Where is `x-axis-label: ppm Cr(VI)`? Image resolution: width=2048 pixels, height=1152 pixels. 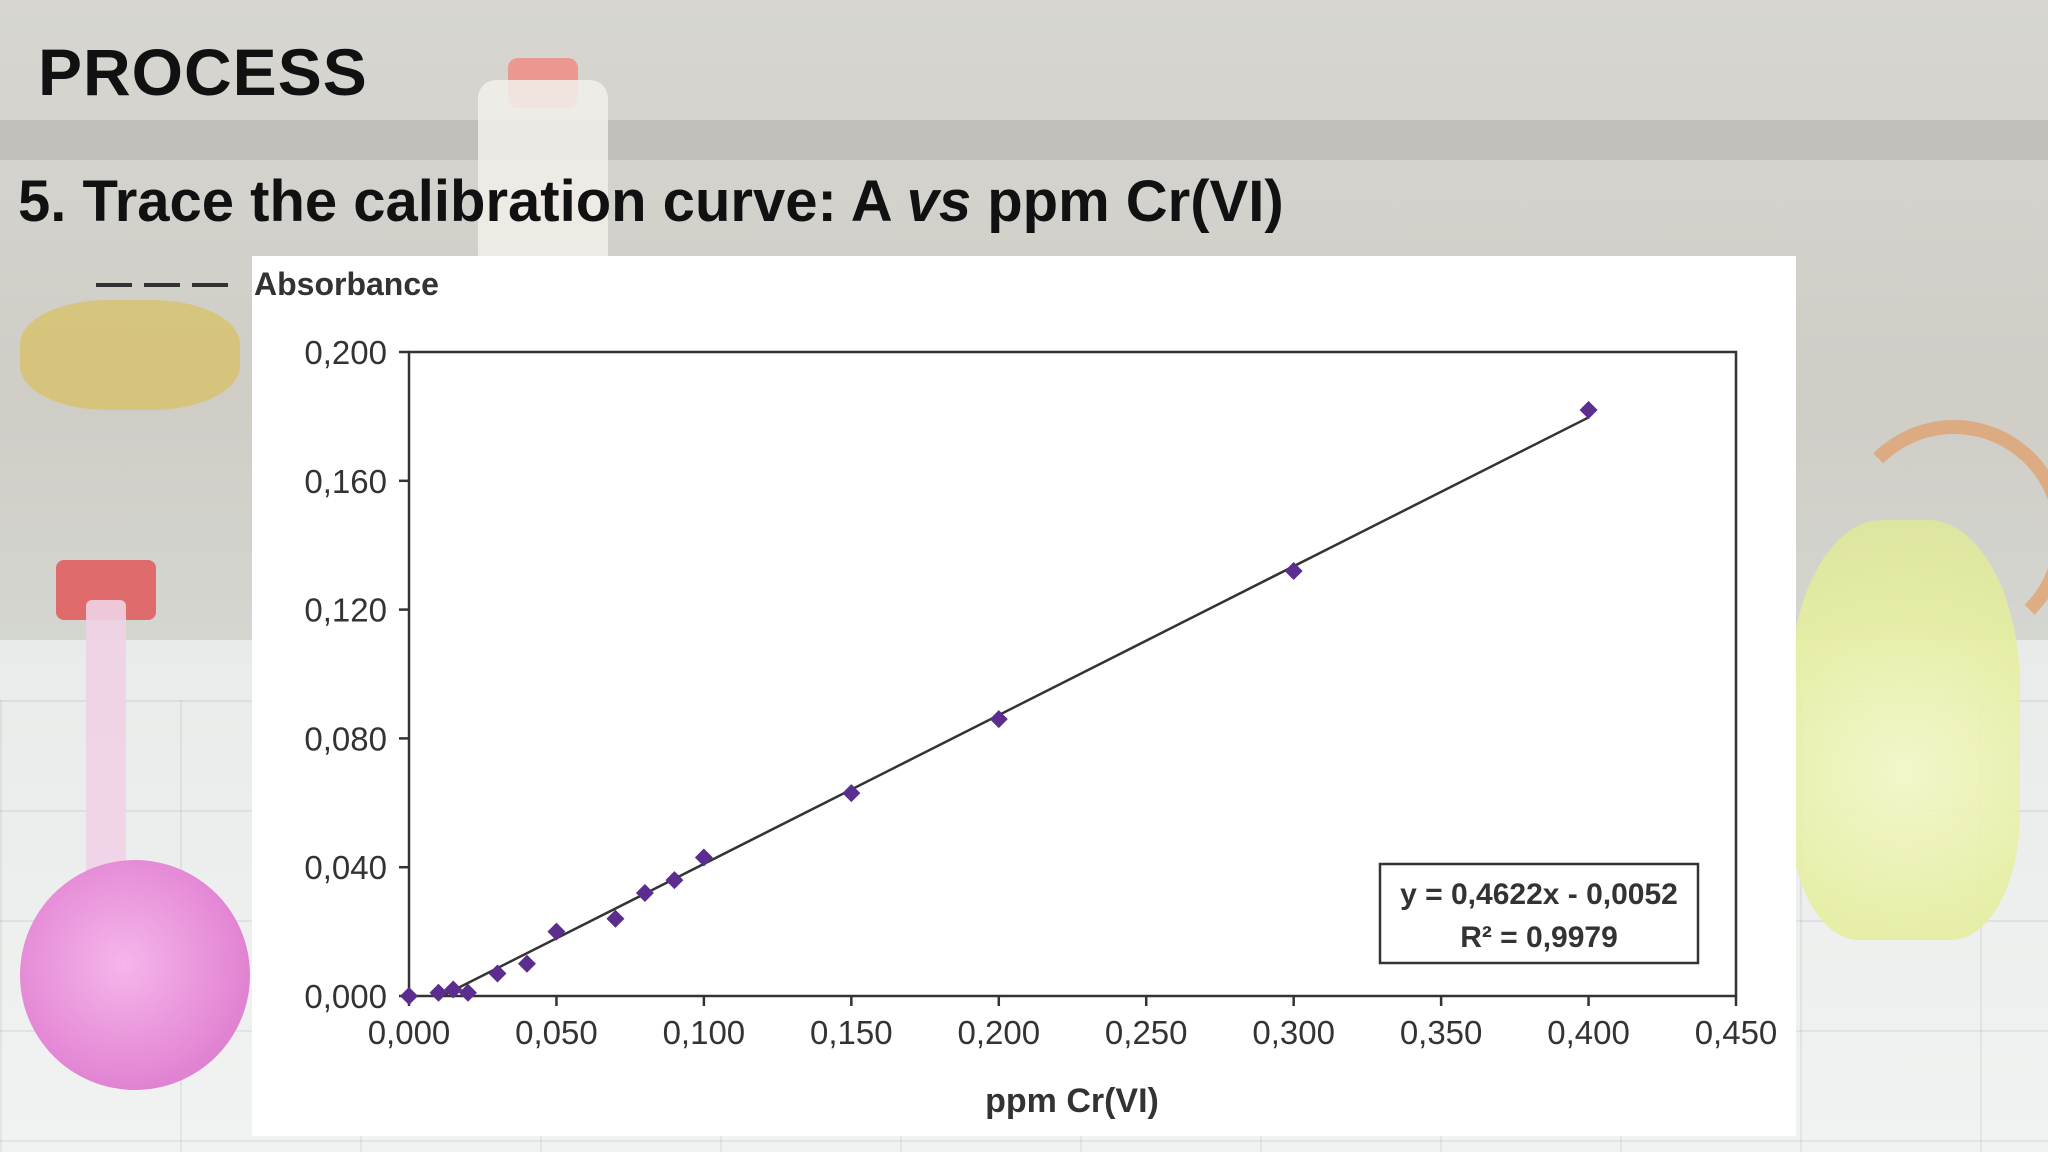 x-axis-label: ppm Cr(VI) is located at coordinates (1072, 1101).